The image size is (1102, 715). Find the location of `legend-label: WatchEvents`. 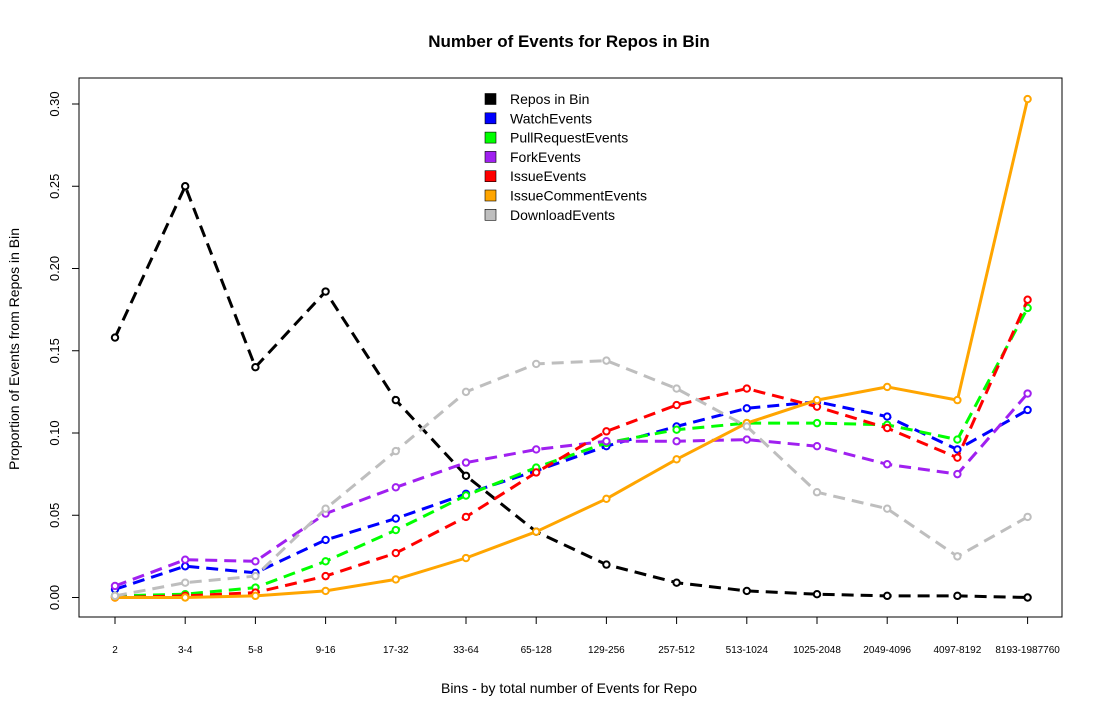

legend-label: WatchEvents is located at coordinates (551, 118).